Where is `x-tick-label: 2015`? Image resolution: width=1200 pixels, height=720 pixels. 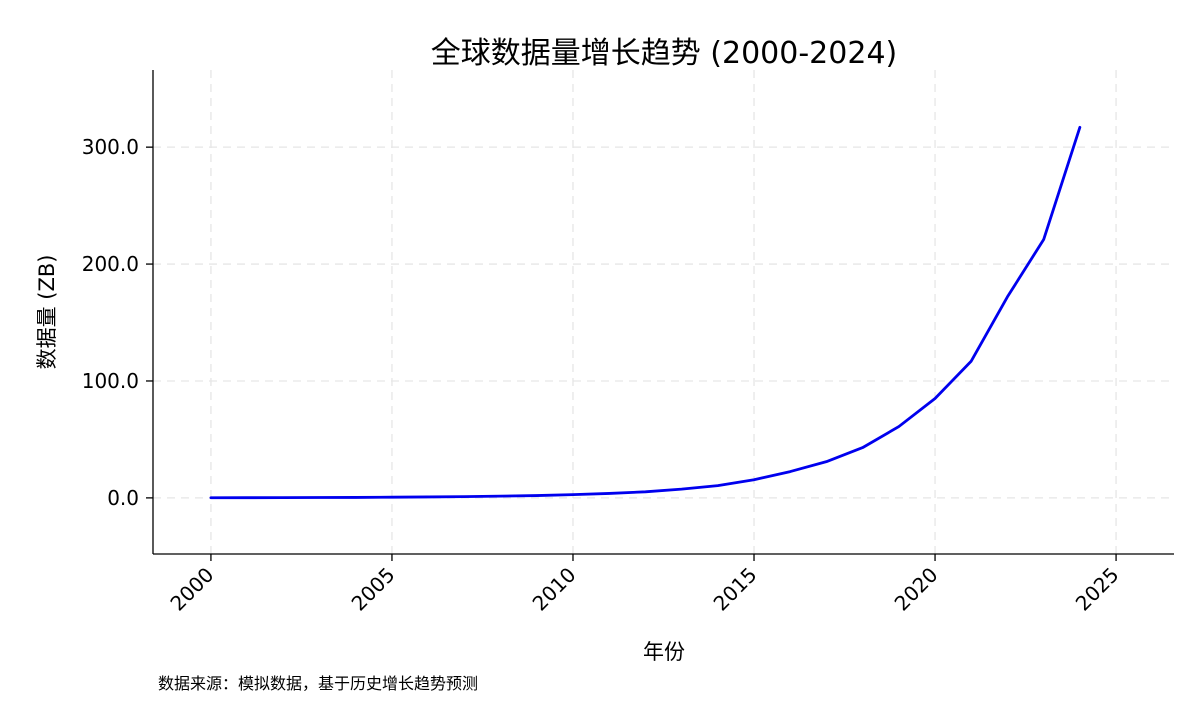
x-tick-label: 2015 is located at coordinates (735, 589).